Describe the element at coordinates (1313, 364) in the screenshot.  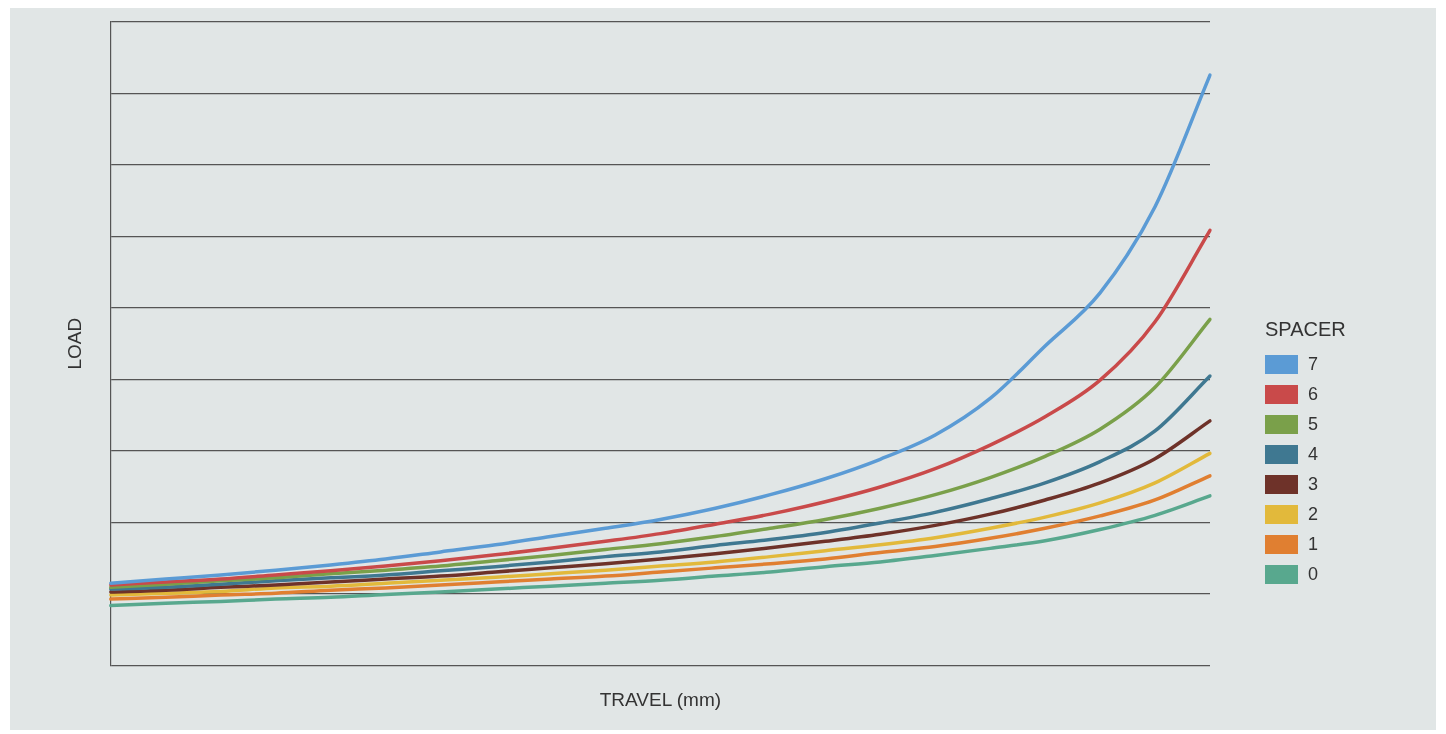
I see `legend-label: 7` at that location.